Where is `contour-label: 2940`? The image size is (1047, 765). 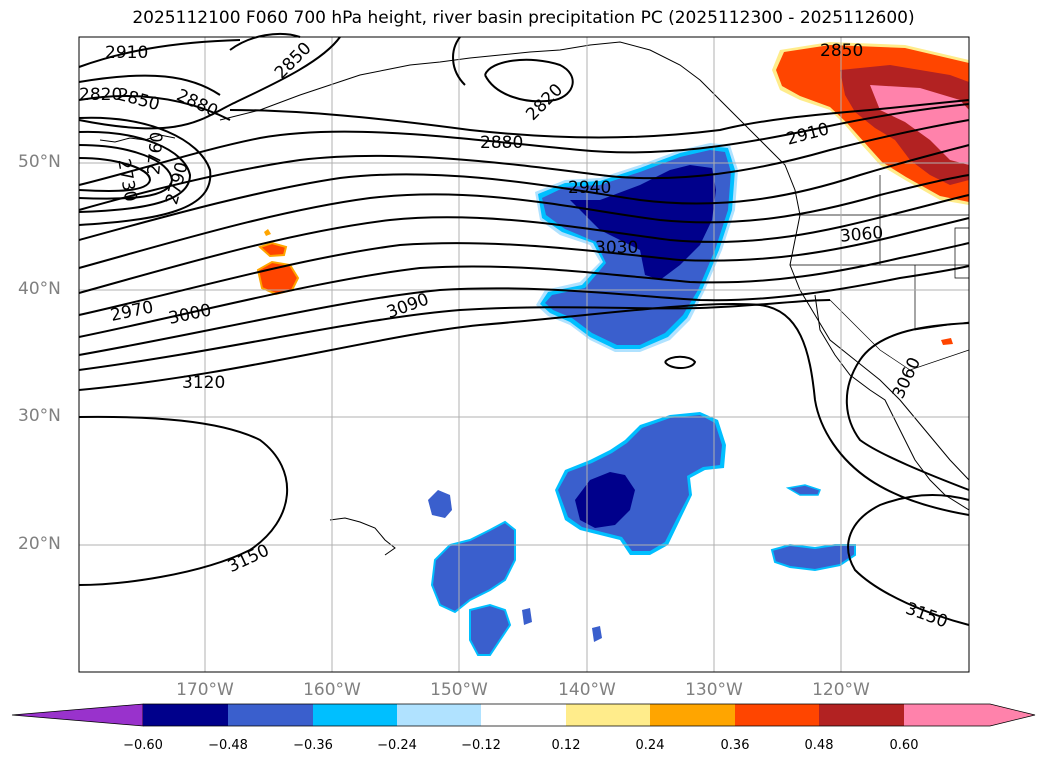
contour-label: 2940 is located at coordinates (589, 188).